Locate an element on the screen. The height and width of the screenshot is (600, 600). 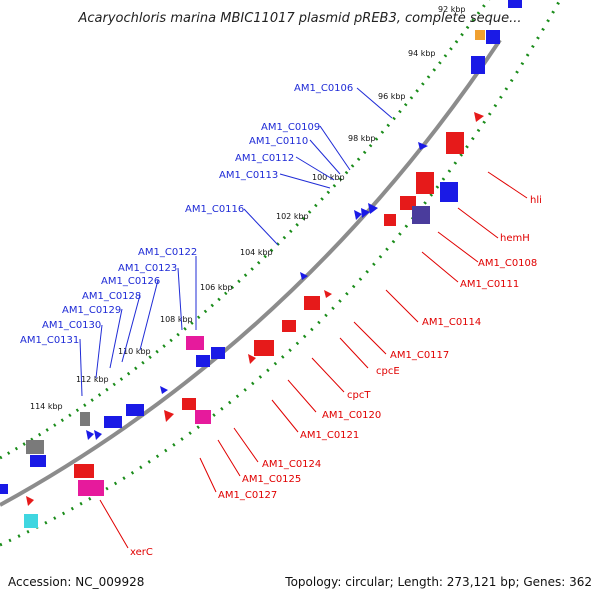
gene-label: AM1_C0110 is located at coordinates (278, 141).